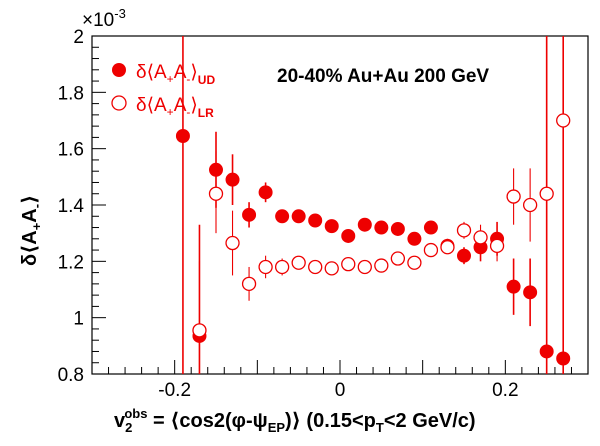 This screenshot has width=600, height=446. Describe the element at coordinates (119, 70) in the screenshot. I see `legend-marker-ud` at that location.